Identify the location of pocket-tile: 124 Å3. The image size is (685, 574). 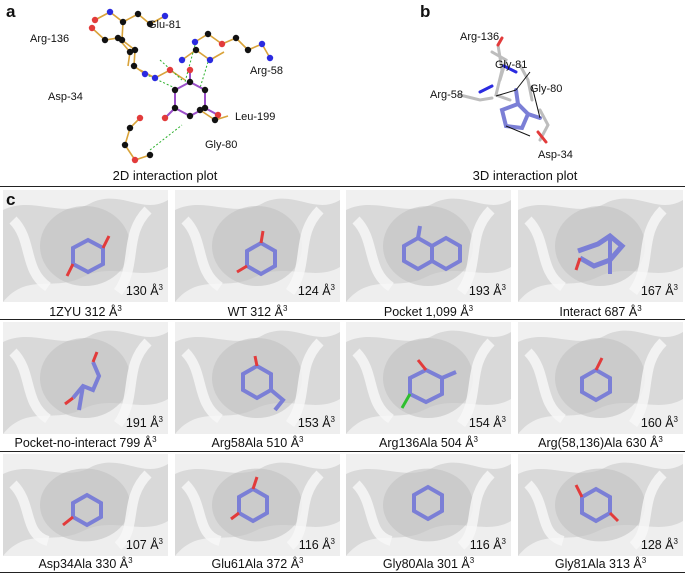
(257, 246).